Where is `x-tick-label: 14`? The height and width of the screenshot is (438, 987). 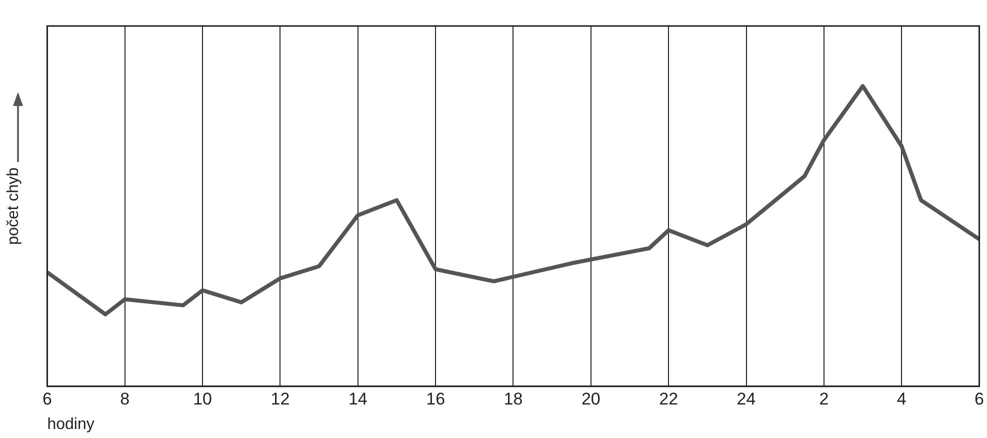 x-tick-label: 14 is located at coordinates (358, 398).